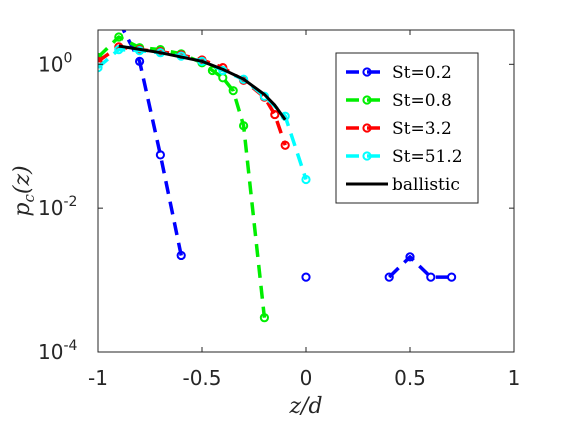 Image resolution: width=568 pixels, height=425 pixels. Describe the element at coordinates (57, 207) in the screenshot. I see `y-tick-label: 10⁻²` at that location.